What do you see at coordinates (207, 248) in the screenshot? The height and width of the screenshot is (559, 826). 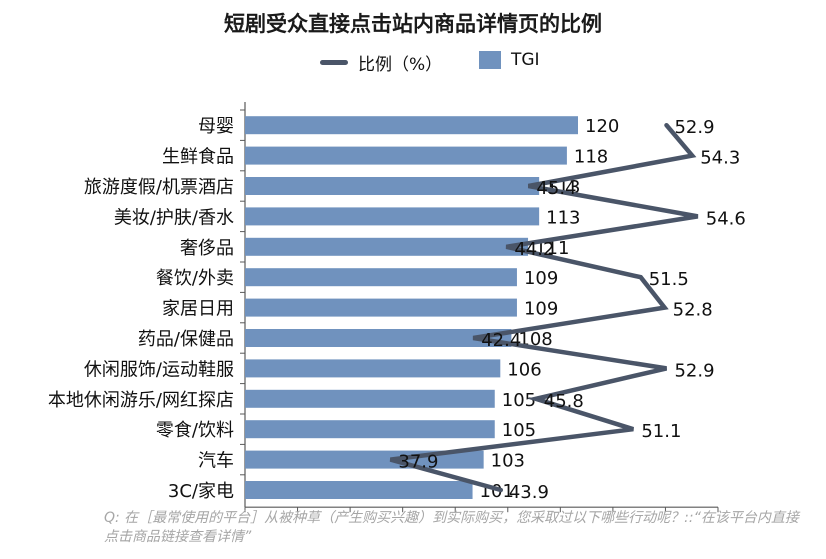 I see `category-label: 奢侈品` at bounding box center [207, 248].